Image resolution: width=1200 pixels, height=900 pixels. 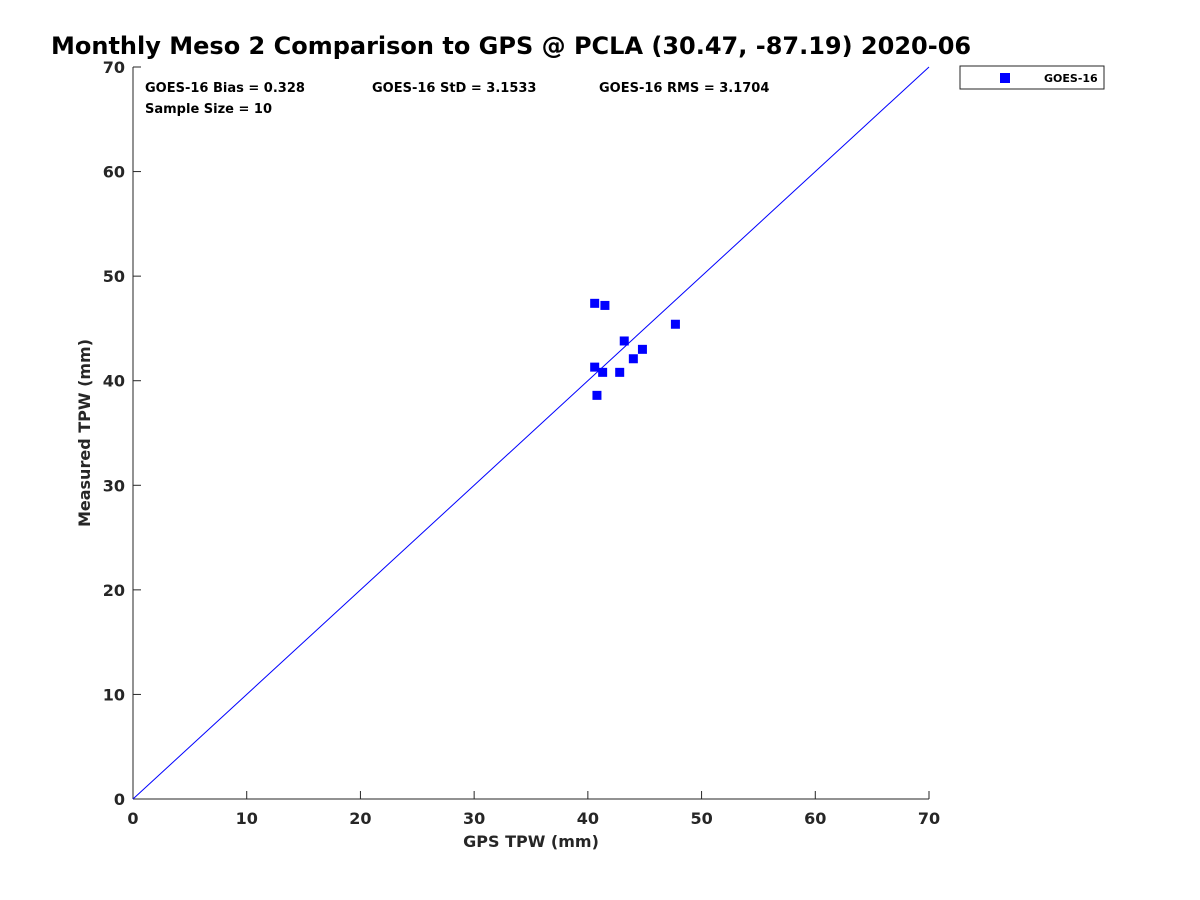 What do you see at coordinates (454, 88) in the screenshot?
I see `std-annotation: GOES-16 StD = 3.1533` at bounding box center [454, 88].